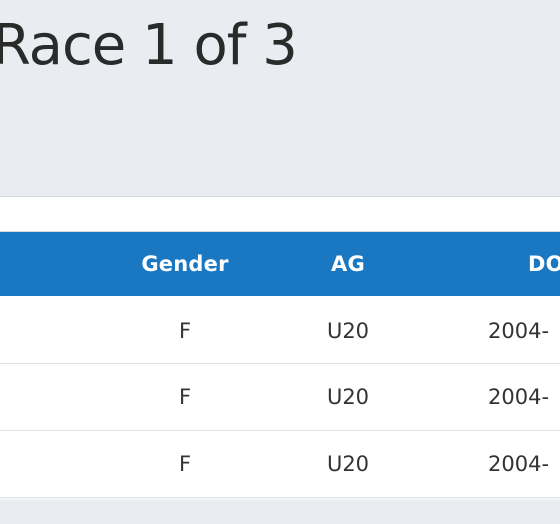 This screenshot has height=524, width=560. I want to click on table-header-row: Gender AG DO, so click(280, 264).